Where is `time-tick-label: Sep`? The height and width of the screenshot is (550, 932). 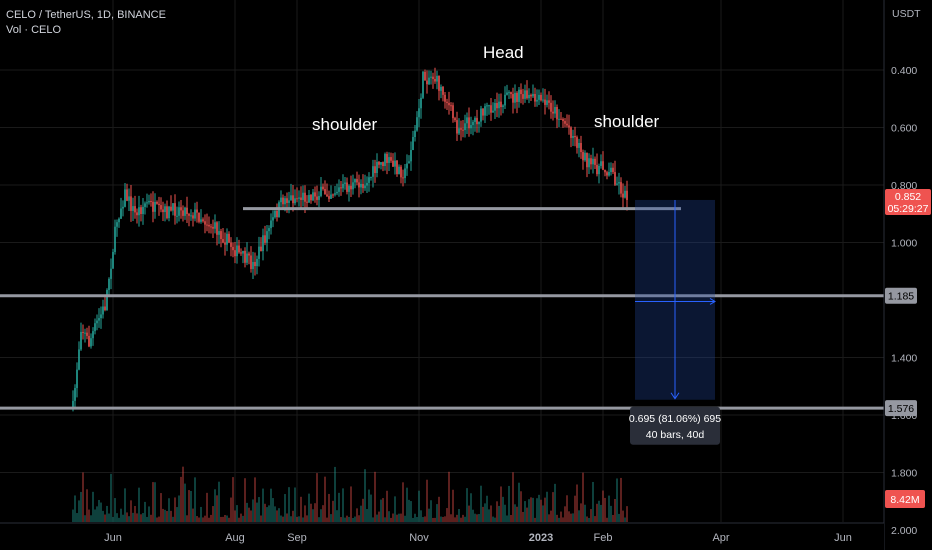
time-tick-label: Sep is located at coordinates (297, 538).